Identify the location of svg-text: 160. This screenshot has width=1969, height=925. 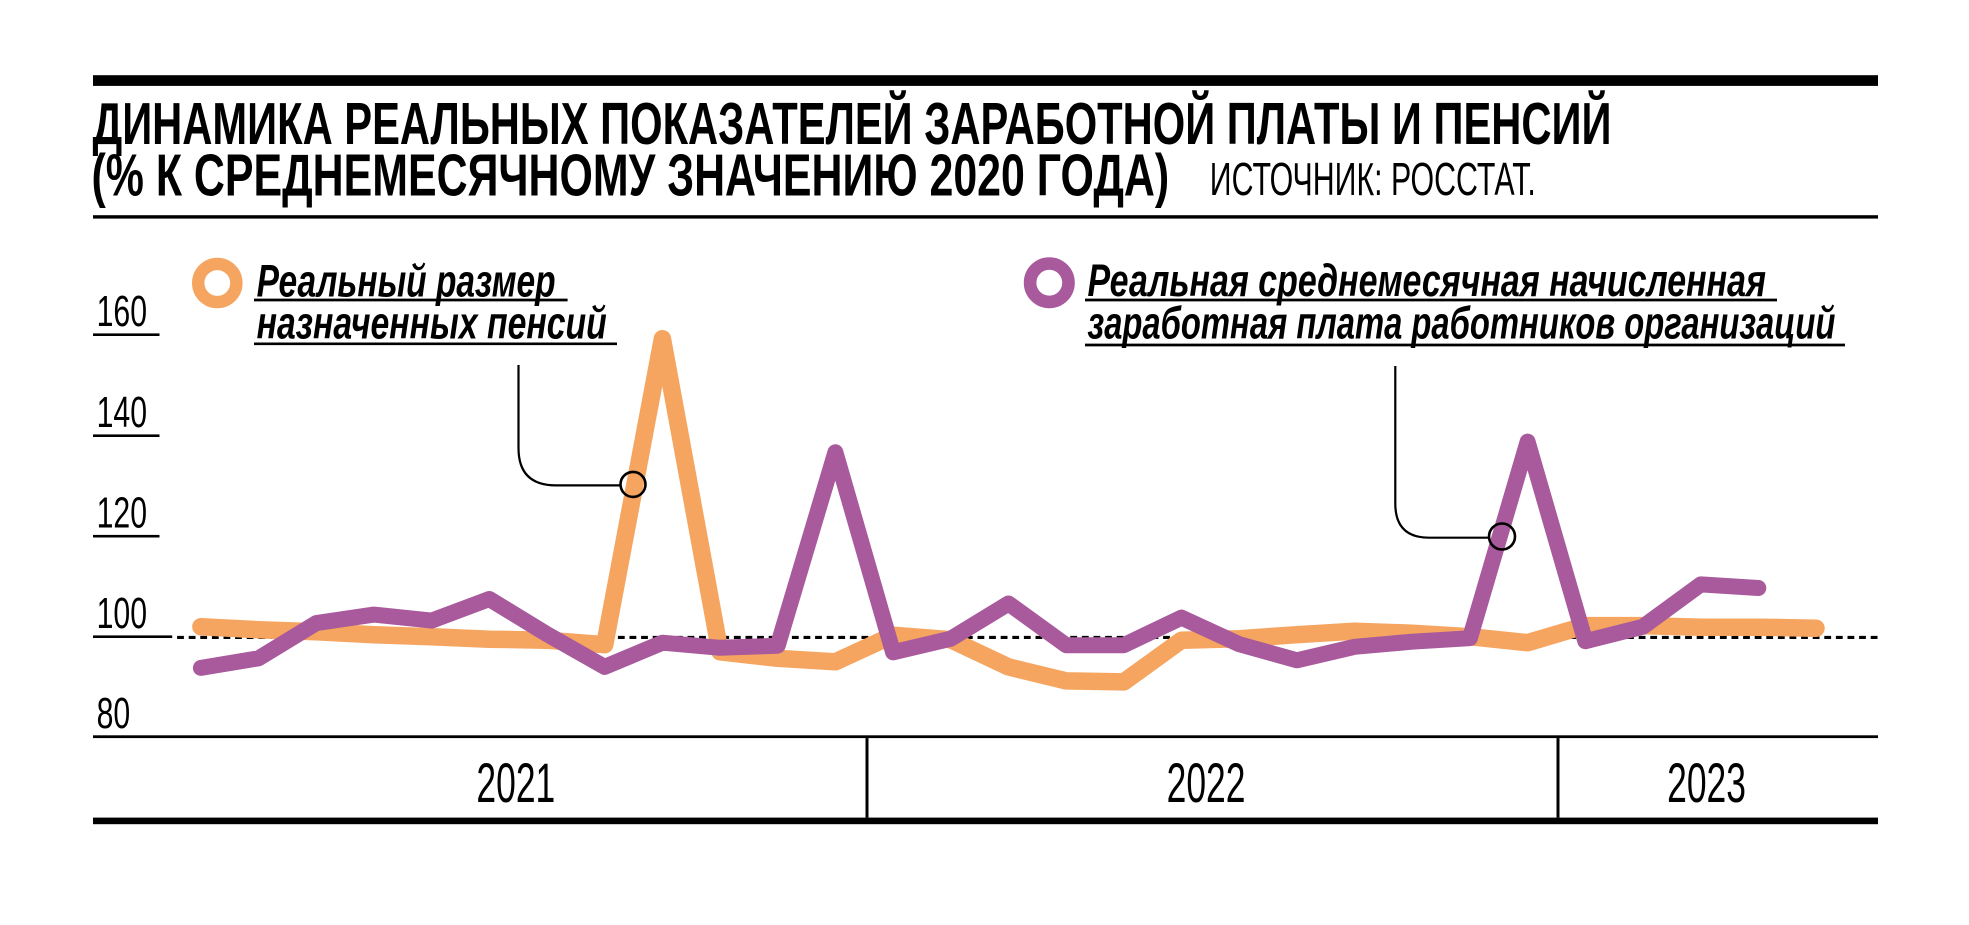
(122, 310).